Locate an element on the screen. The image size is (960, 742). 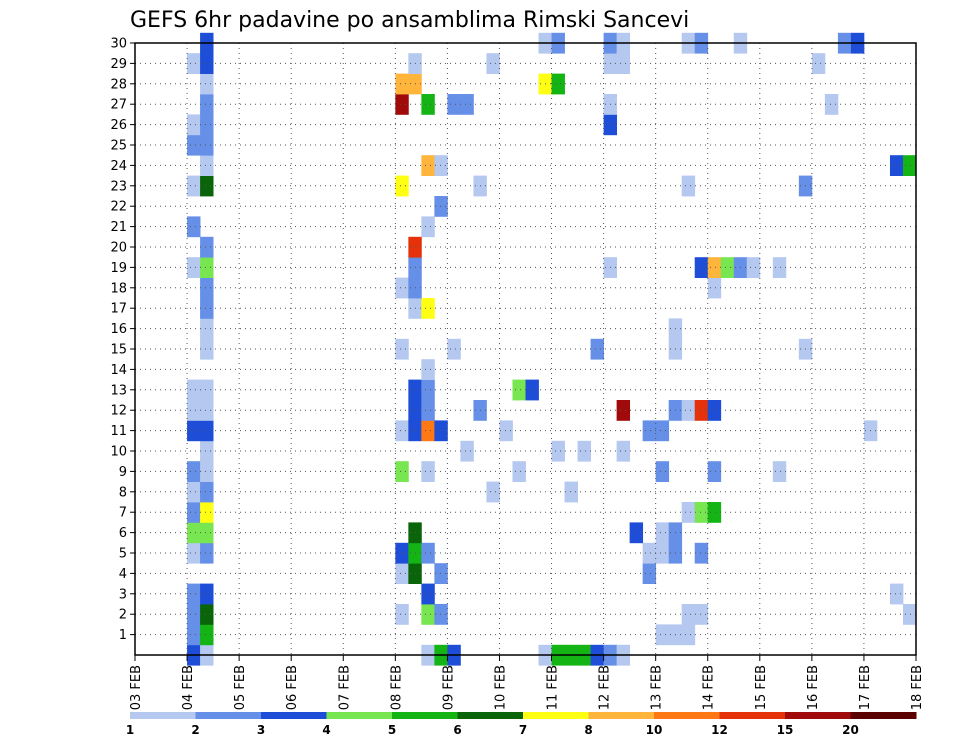
legend-label: 4 is located at coordinates (326, 730).